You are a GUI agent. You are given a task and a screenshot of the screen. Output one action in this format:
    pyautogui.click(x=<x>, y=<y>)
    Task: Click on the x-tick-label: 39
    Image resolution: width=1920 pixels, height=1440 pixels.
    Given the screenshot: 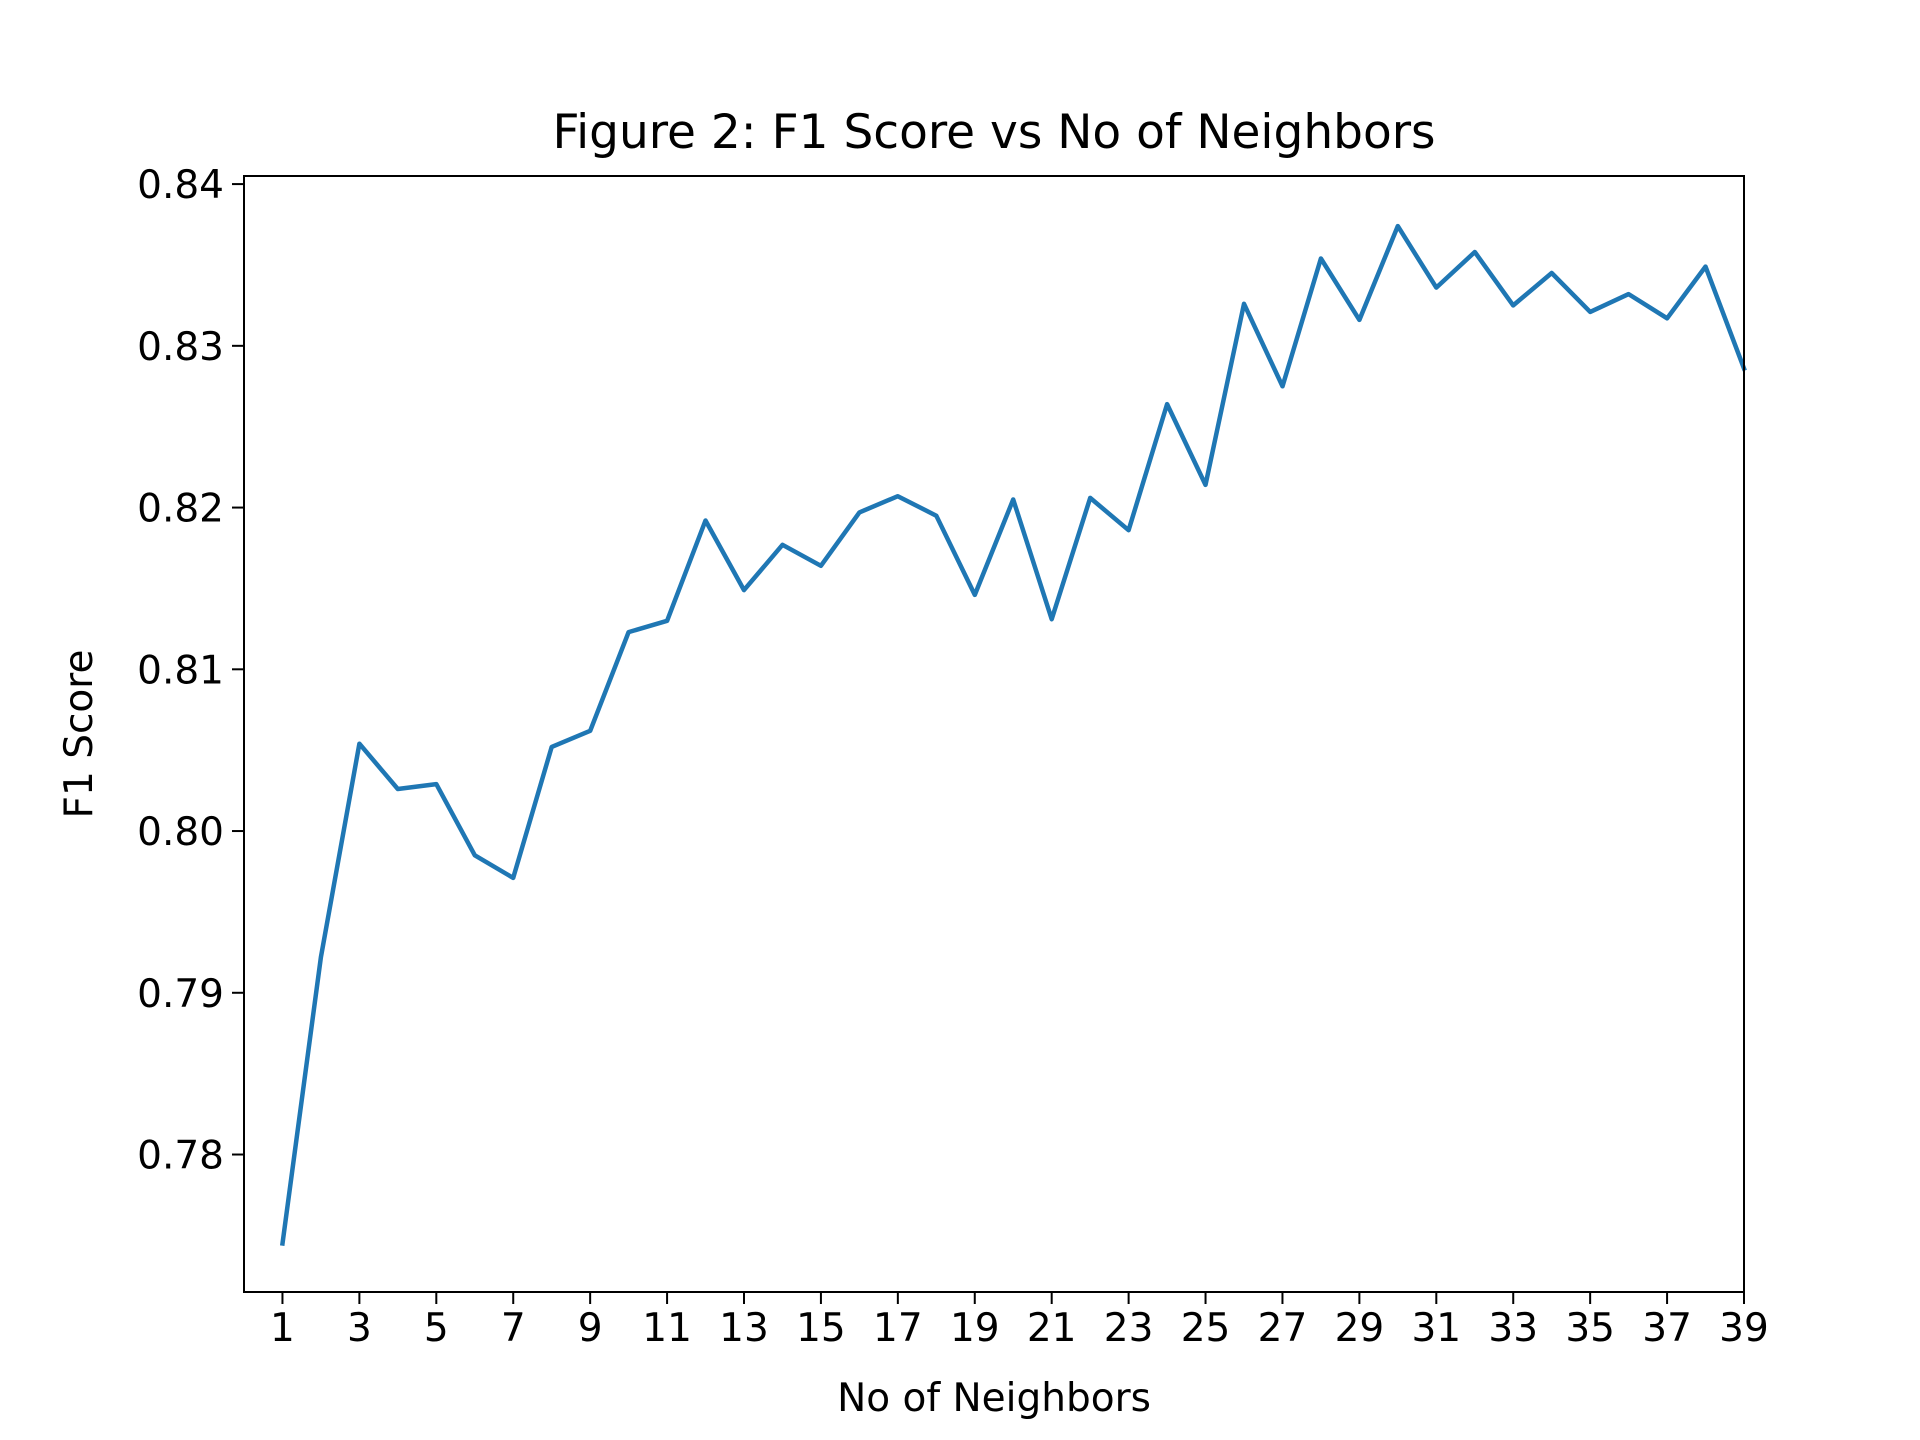 What is the action you would take?
    pyautogui.click(x=1744, y=1328)
    